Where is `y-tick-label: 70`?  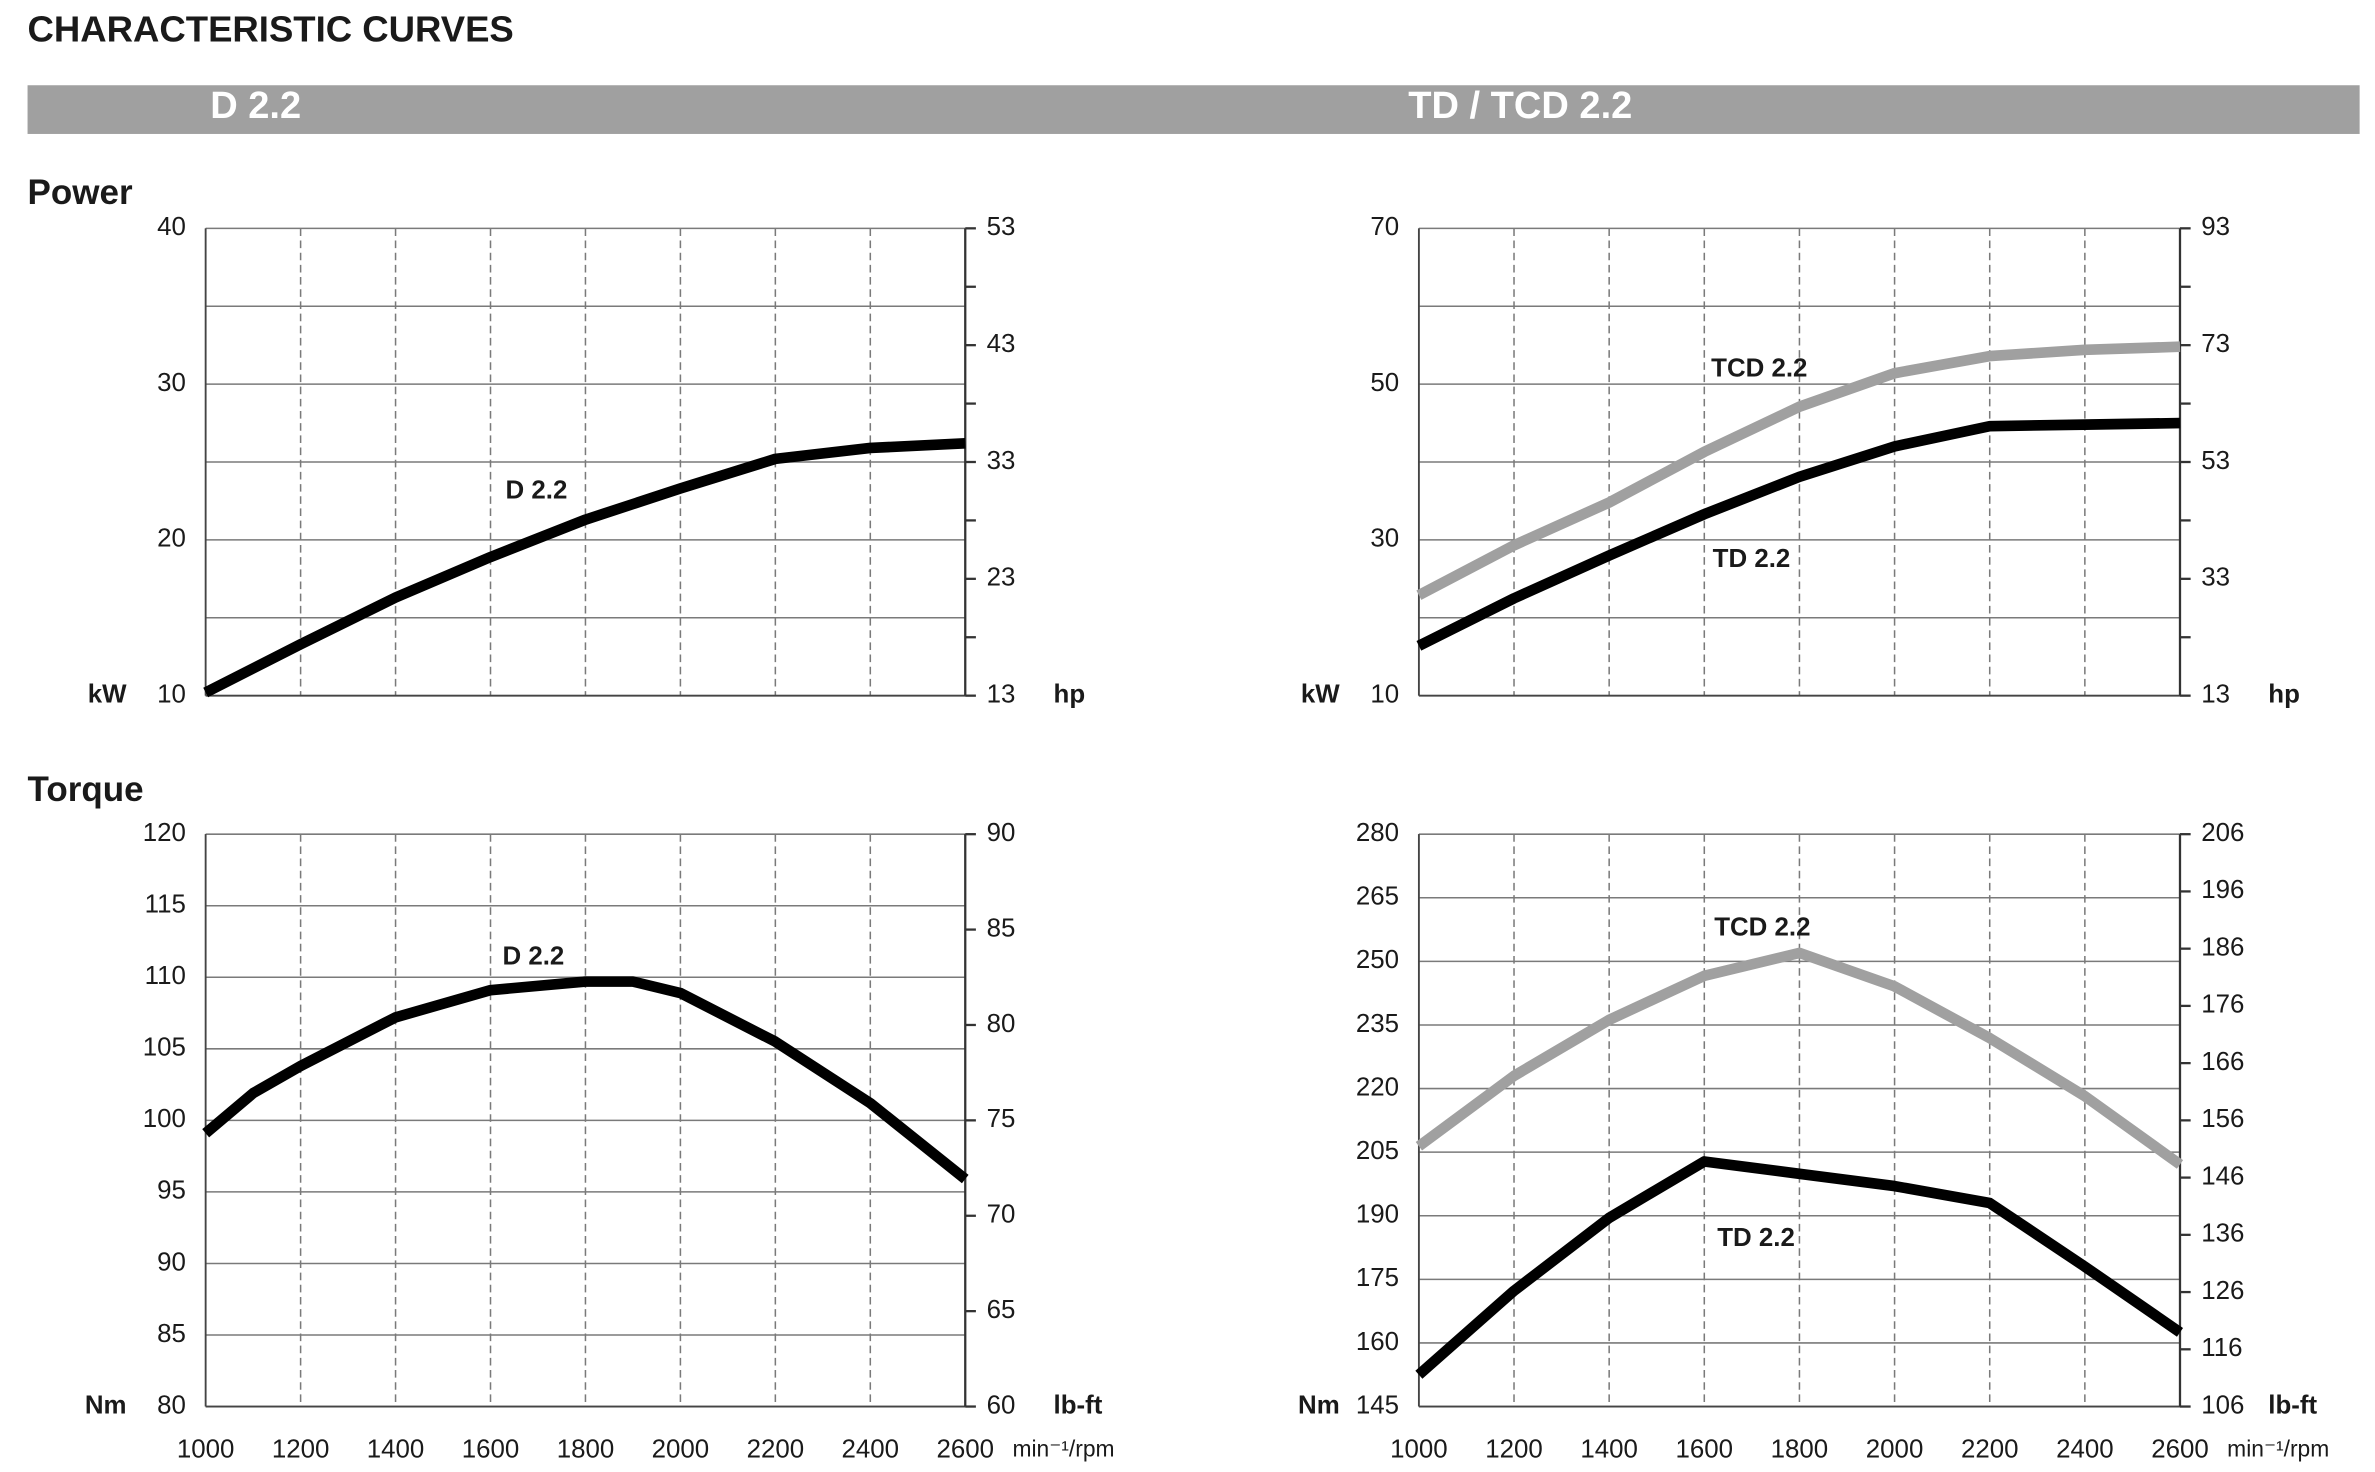
y-tick-label: 70 is located at coordinates (1384, 227).